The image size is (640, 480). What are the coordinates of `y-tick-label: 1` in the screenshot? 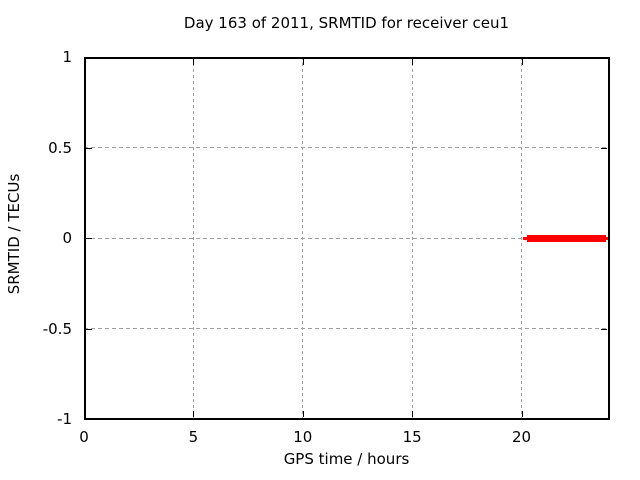 It's located at (67, 57).